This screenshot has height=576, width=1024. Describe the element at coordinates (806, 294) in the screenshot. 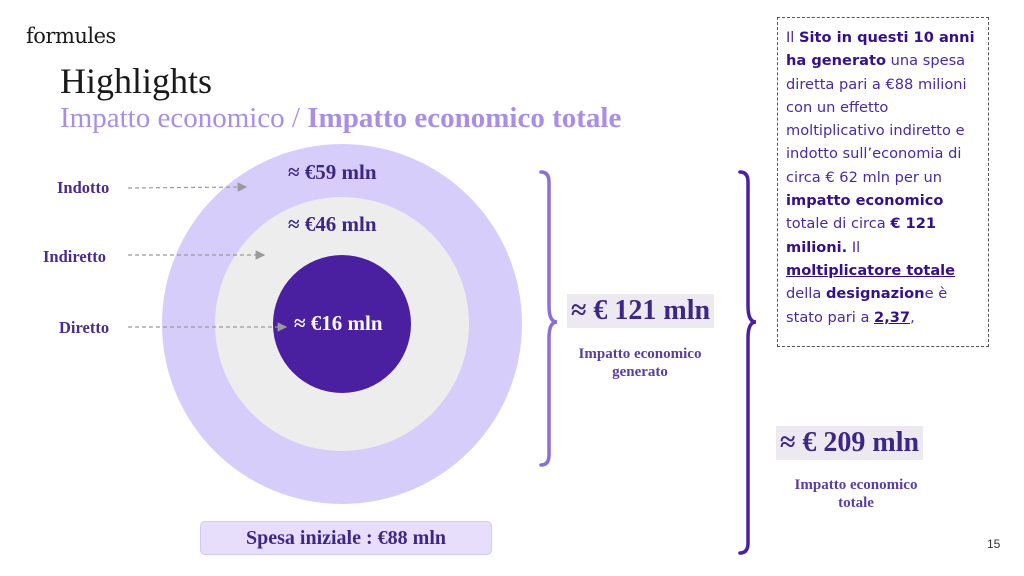

I see `summary-text-5: della` at that location.